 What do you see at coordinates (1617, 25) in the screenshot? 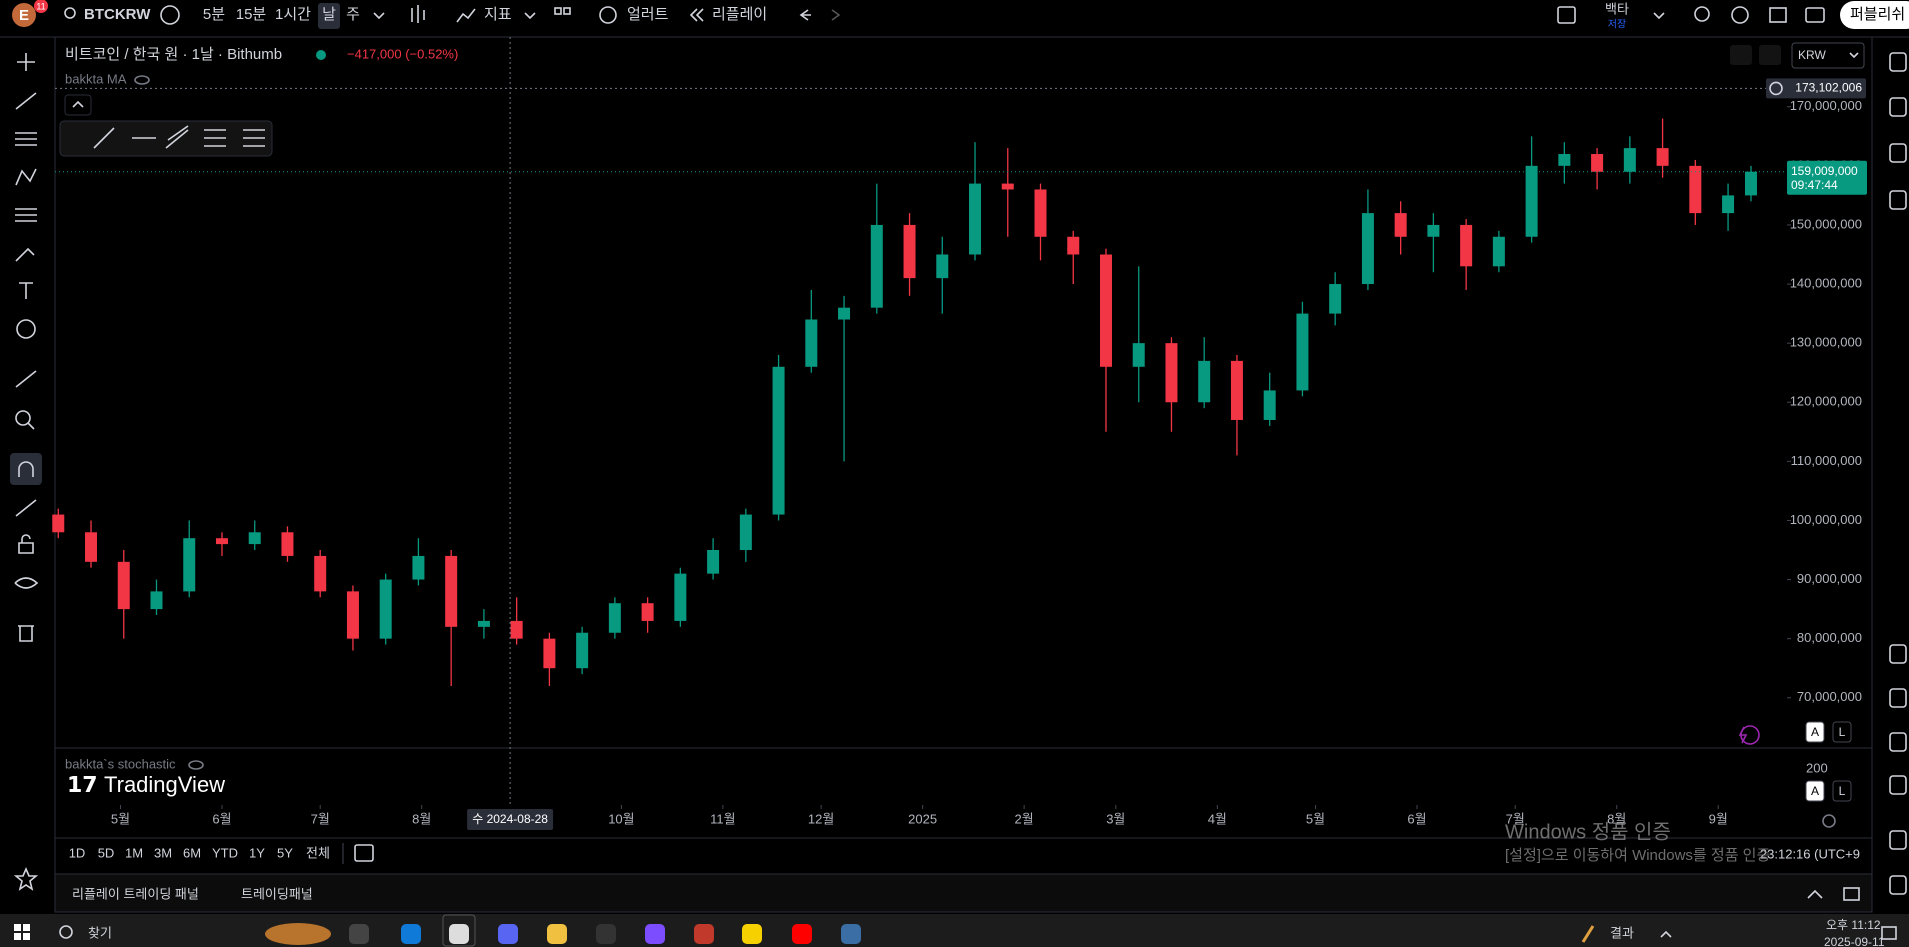
I see `save: 저장` at bounding box center [1617, 25].